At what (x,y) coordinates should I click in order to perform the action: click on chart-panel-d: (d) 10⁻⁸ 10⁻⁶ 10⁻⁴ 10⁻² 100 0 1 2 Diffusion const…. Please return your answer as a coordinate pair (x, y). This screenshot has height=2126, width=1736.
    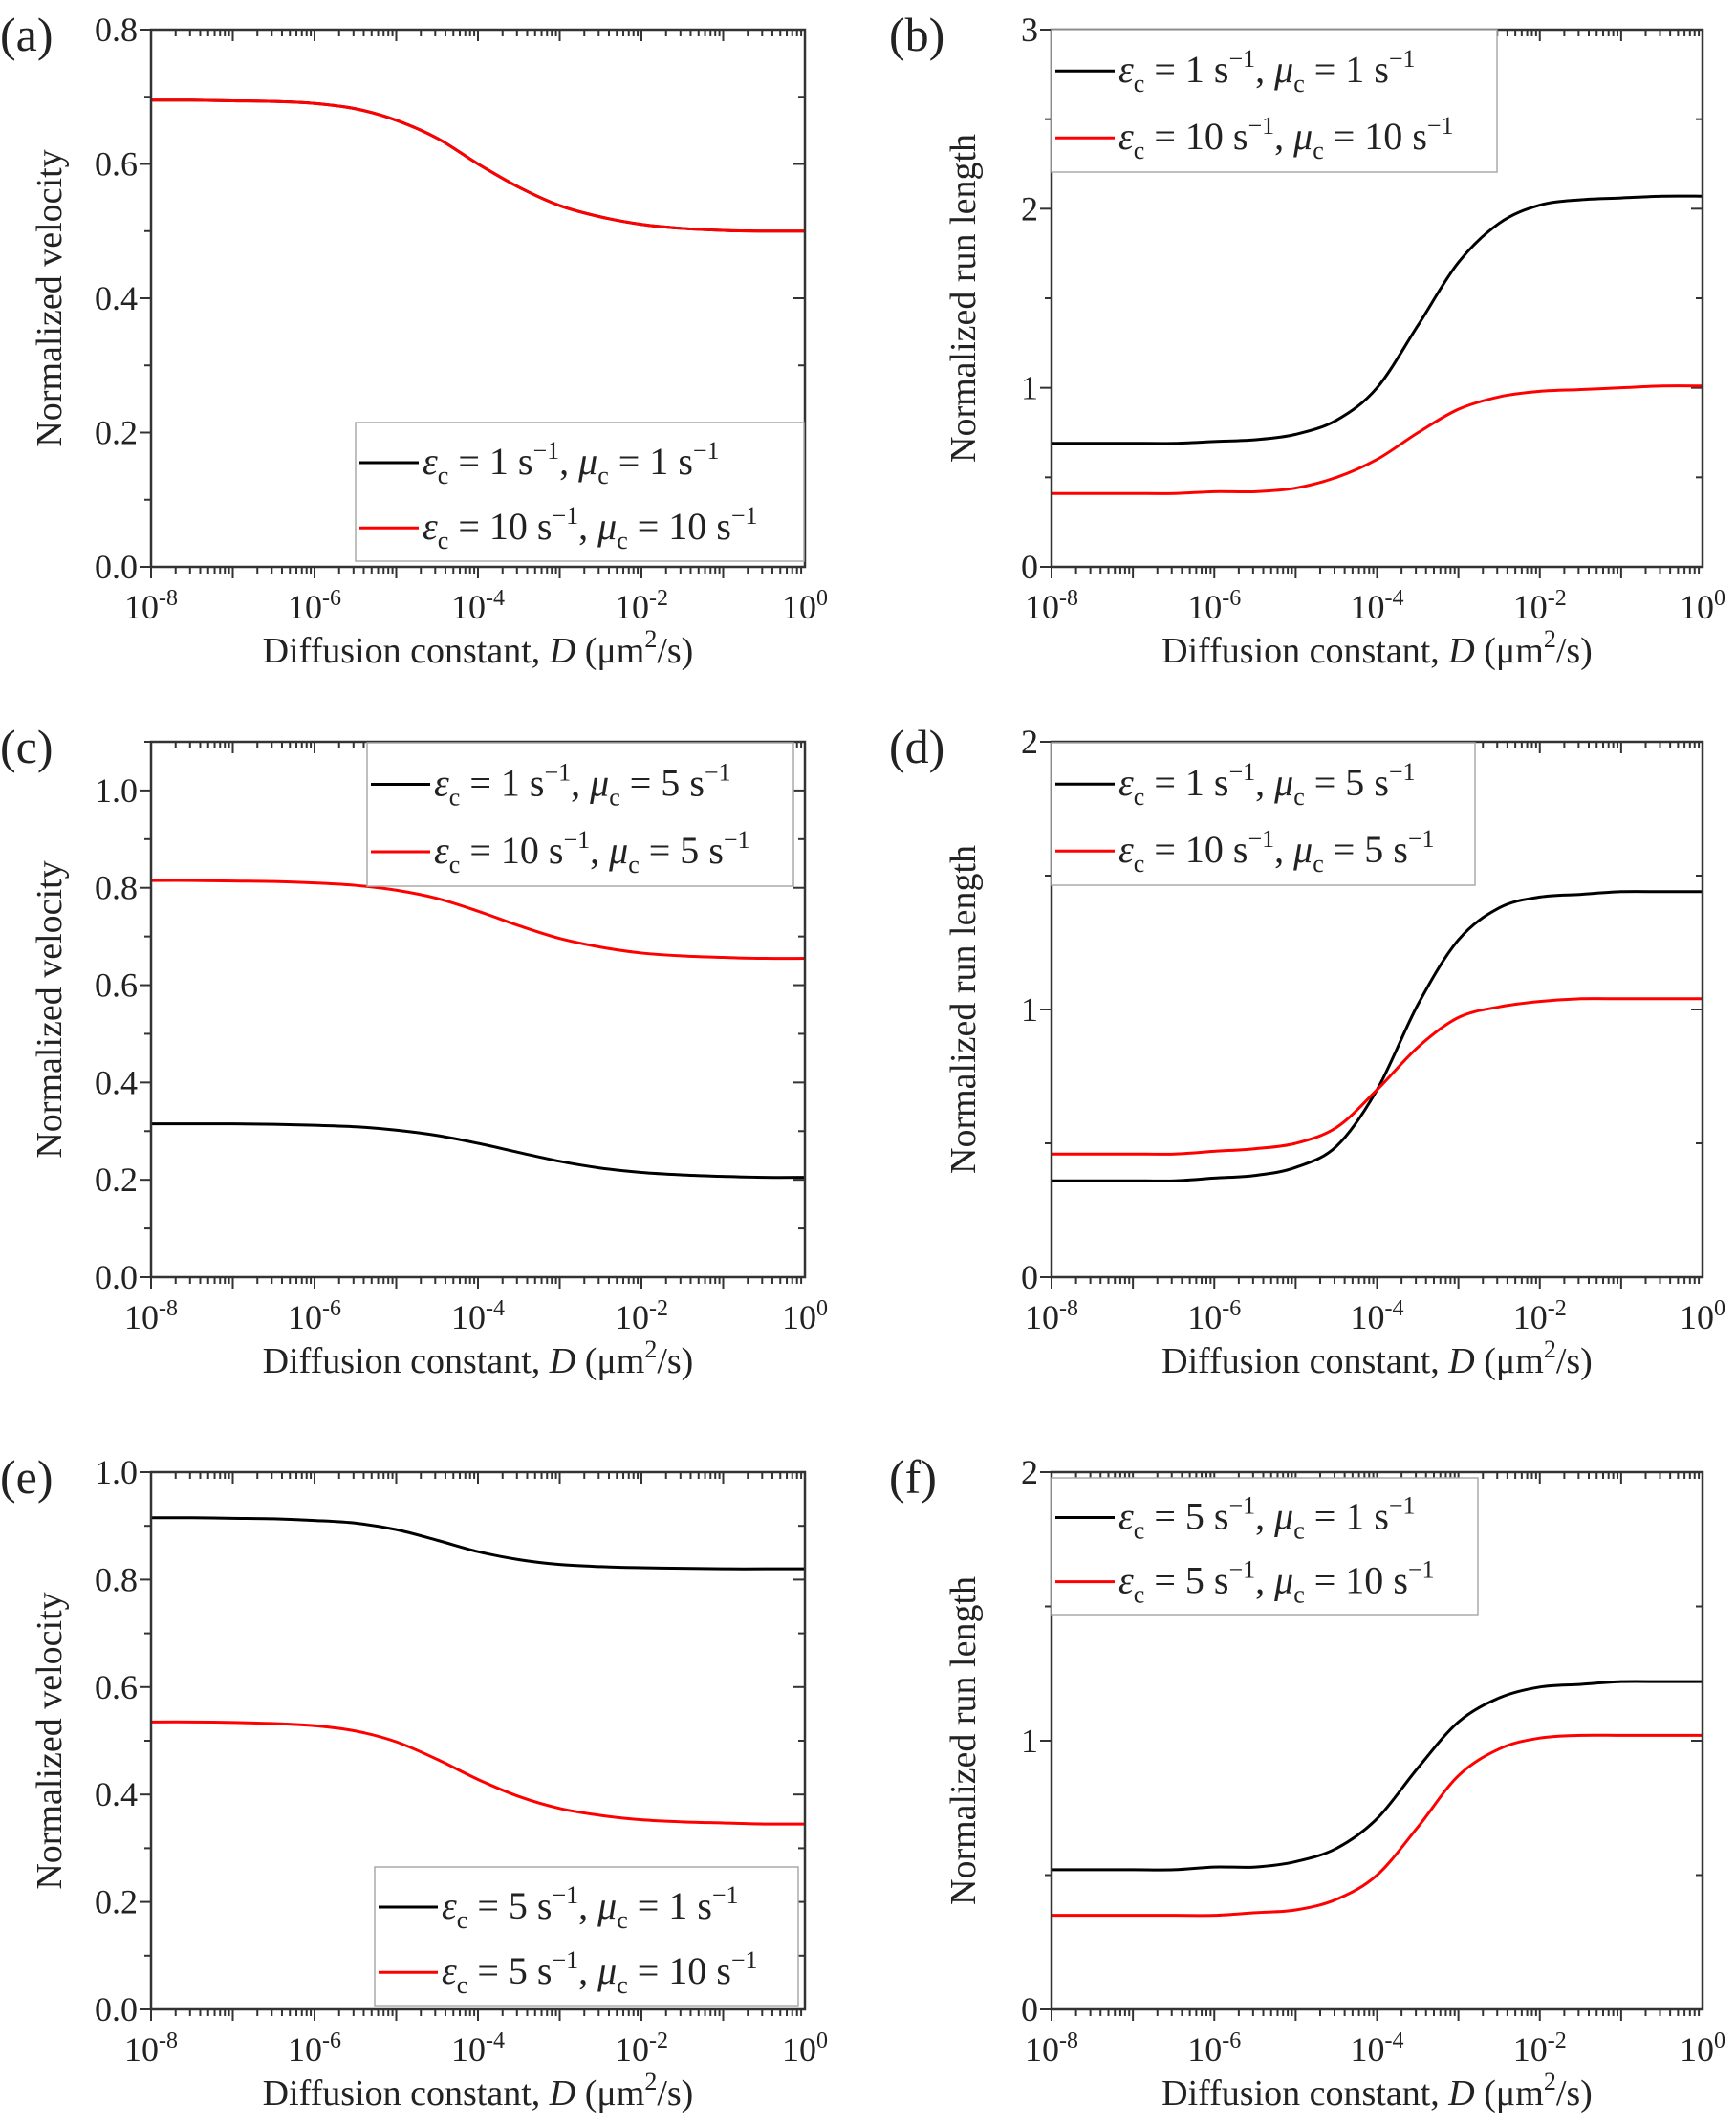
    Looking at the image, I should click on (1307, 1051).